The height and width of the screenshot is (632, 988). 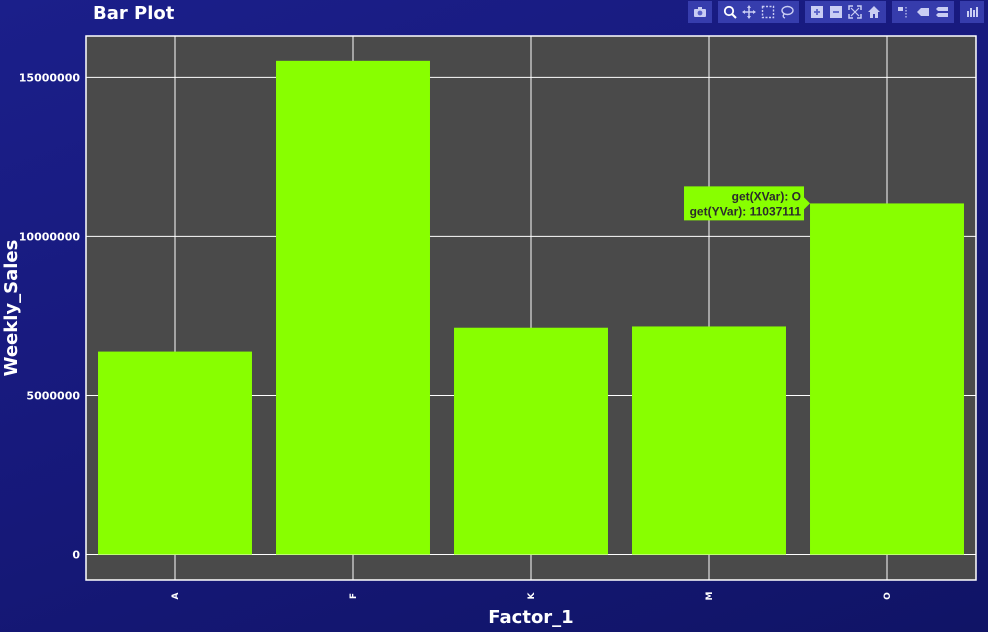 What do you see at coordinates (845, 12) in the screenshot?
I see `modebar-group-zoom` at bounding box center [845, 12].